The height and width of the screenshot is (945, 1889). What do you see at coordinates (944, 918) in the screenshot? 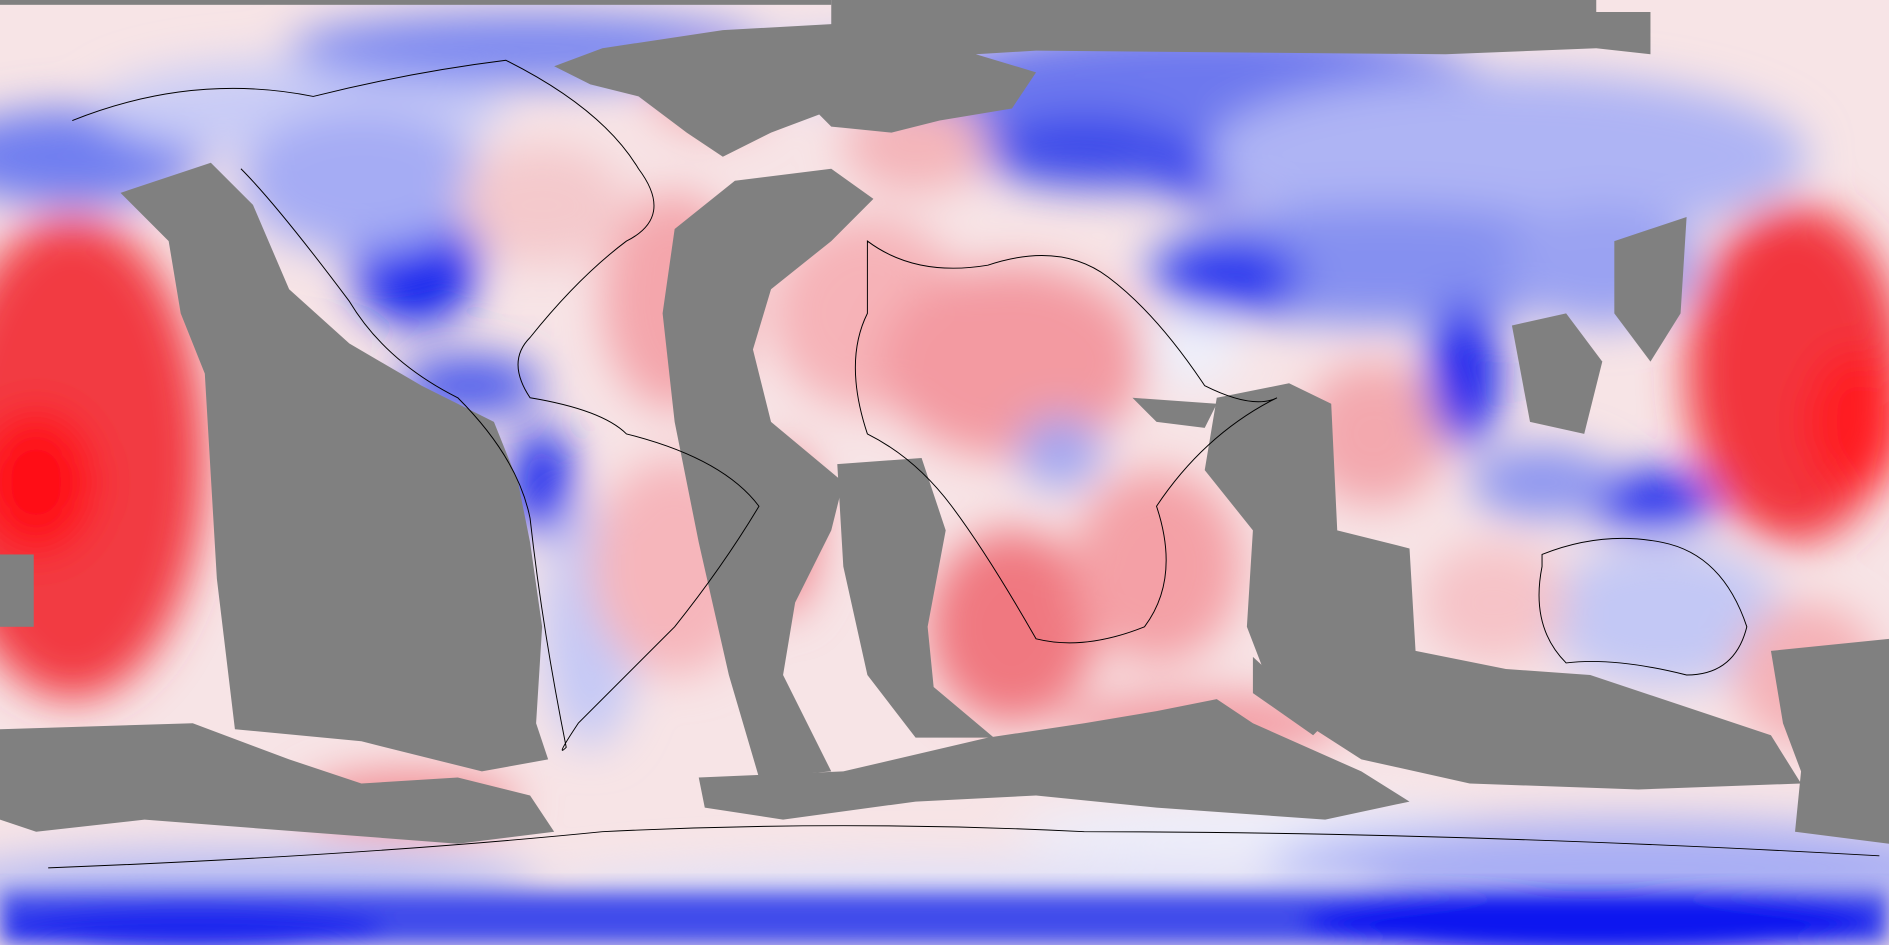
I see `field-bottom` at bounding box center [944, 918].